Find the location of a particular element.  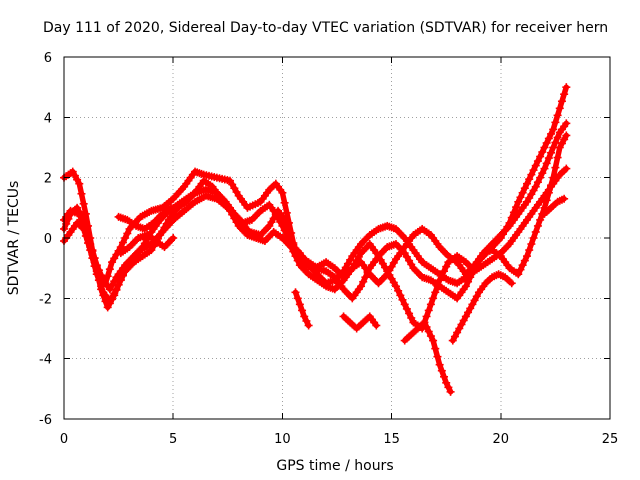

x-tick-label: 15 is located at coordinates (391, 439).